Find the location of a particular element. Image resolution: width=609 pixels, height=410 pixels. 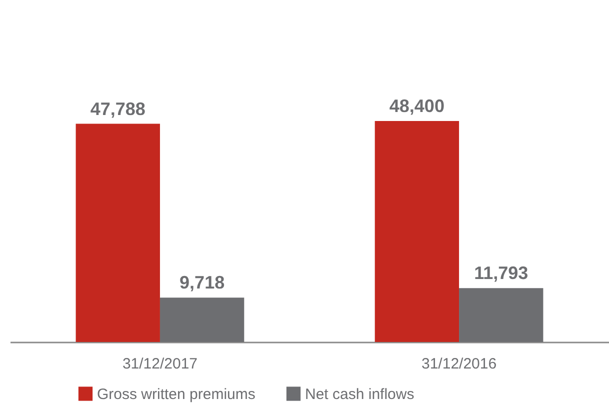

legend-label: Gross written premiums is located at coordinates (176, 394).